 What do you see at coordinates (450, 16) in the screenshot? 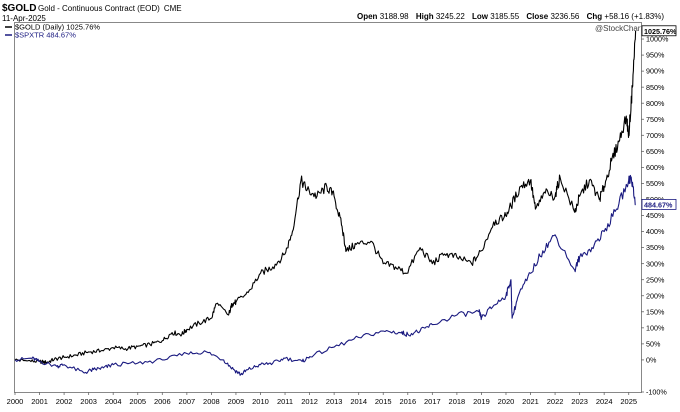
I see `quote-high-value: 3245.22` at bounding box center [450, 16].